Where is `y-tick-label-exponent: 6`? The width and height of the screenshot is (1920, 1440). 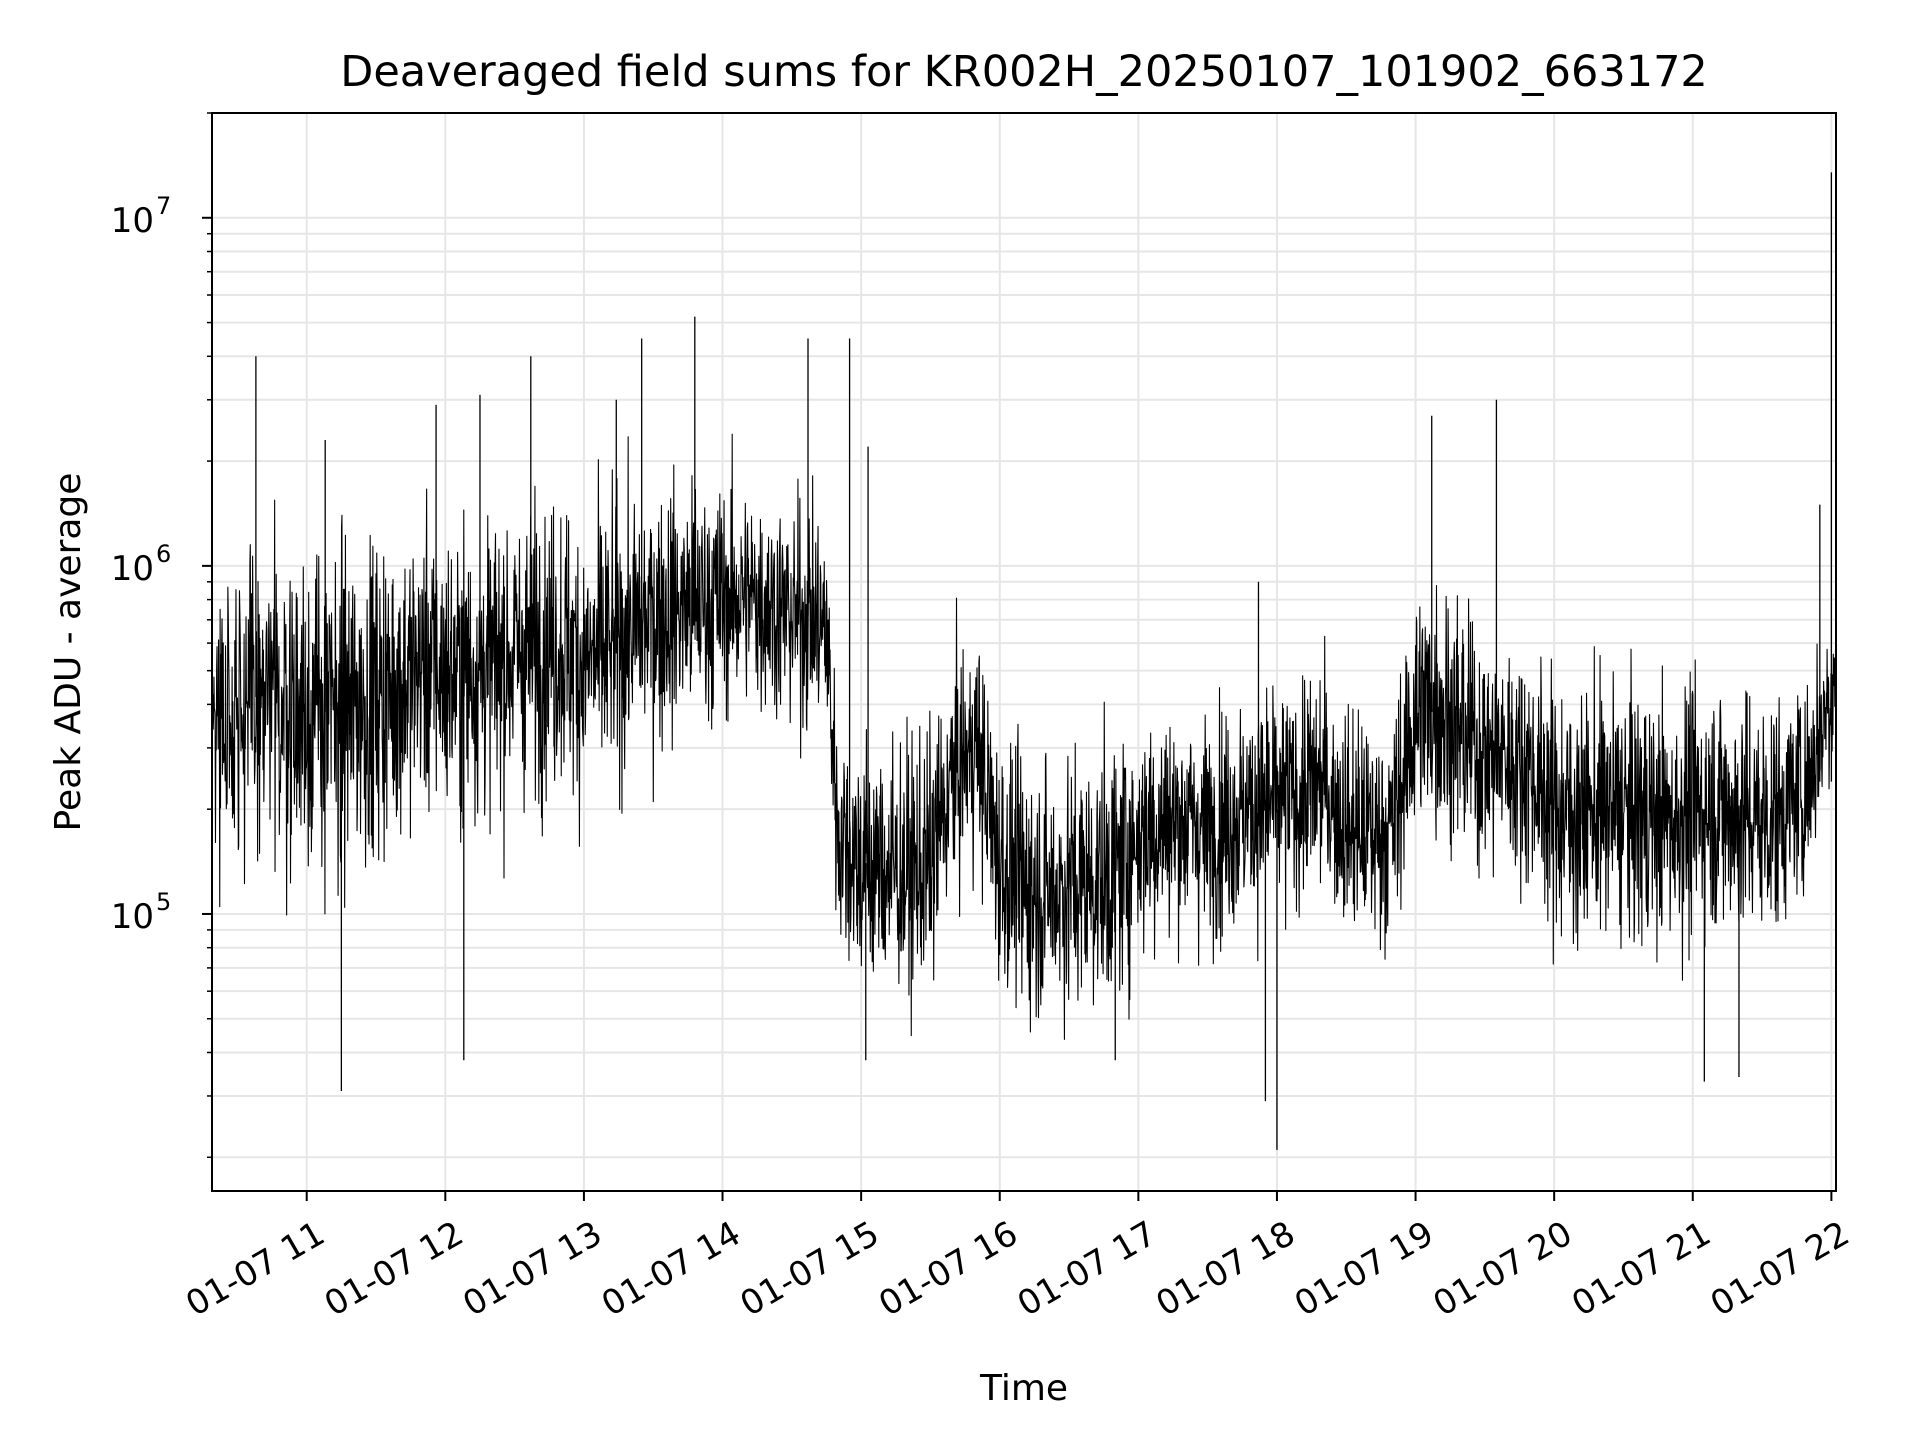 y-tick-label-exponent: 6 is located at coordinates (163, 554).